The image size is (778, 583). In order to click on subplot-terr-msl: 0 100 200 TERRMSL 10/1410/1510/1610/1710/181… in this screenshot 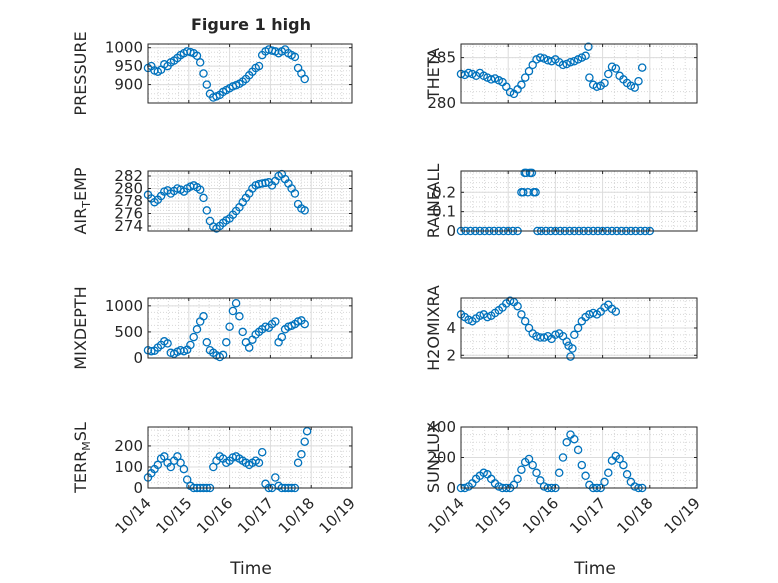, I will do `click(215, 479)`.